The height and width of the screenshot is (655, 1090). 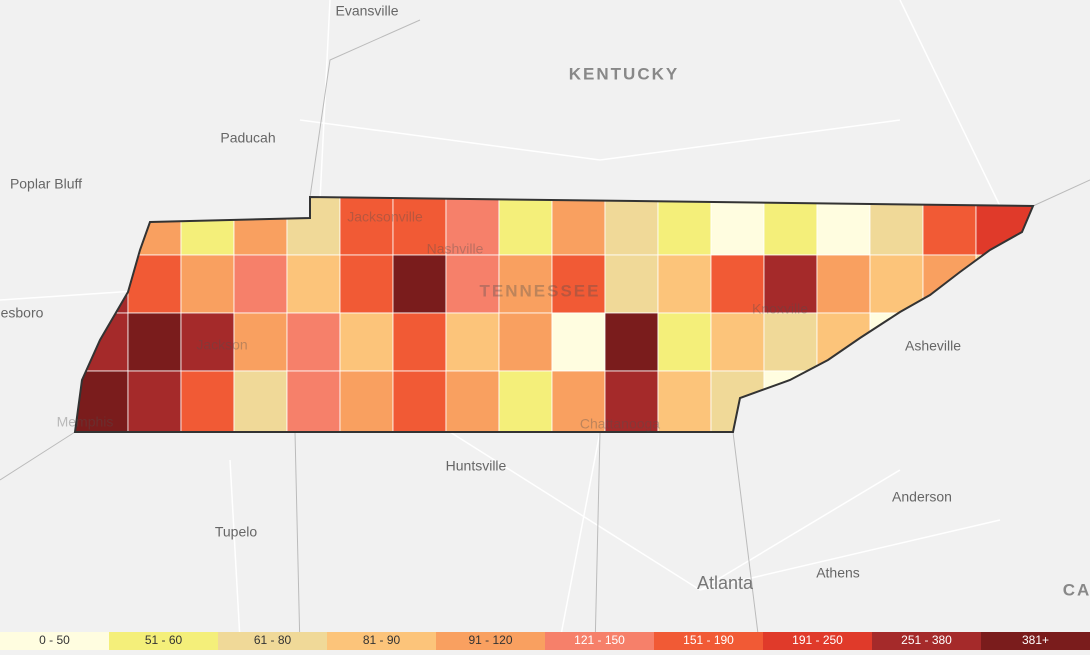 I want to click on legend-label: 91 - 120, so click(x=490, y=640).